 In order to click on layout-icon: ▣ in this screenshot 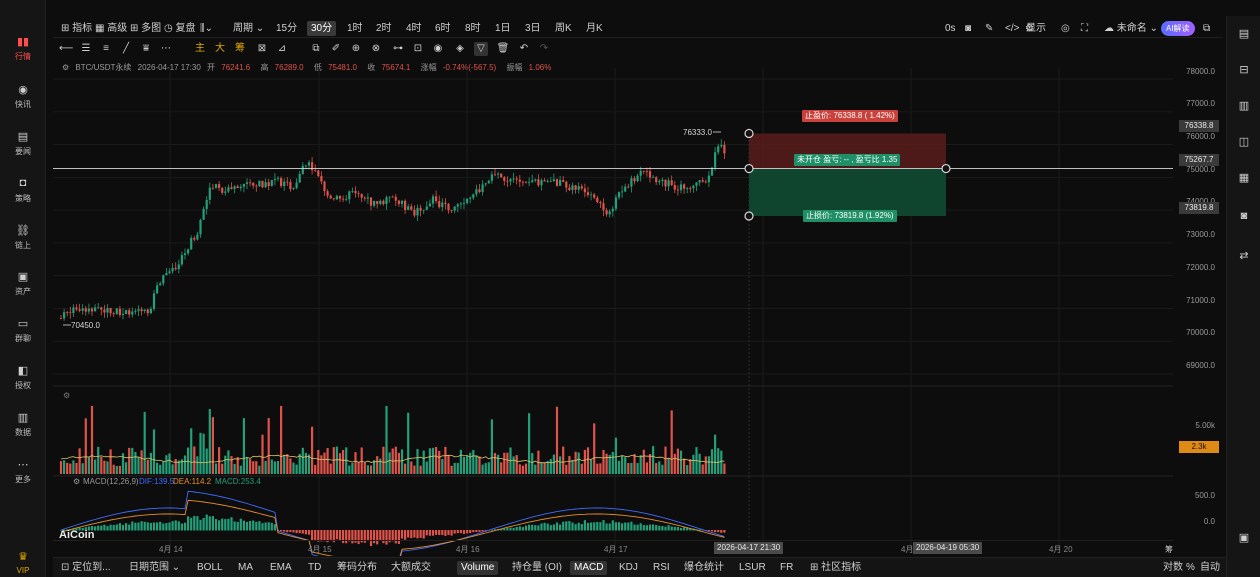, I will do `click(1244, 538)`.